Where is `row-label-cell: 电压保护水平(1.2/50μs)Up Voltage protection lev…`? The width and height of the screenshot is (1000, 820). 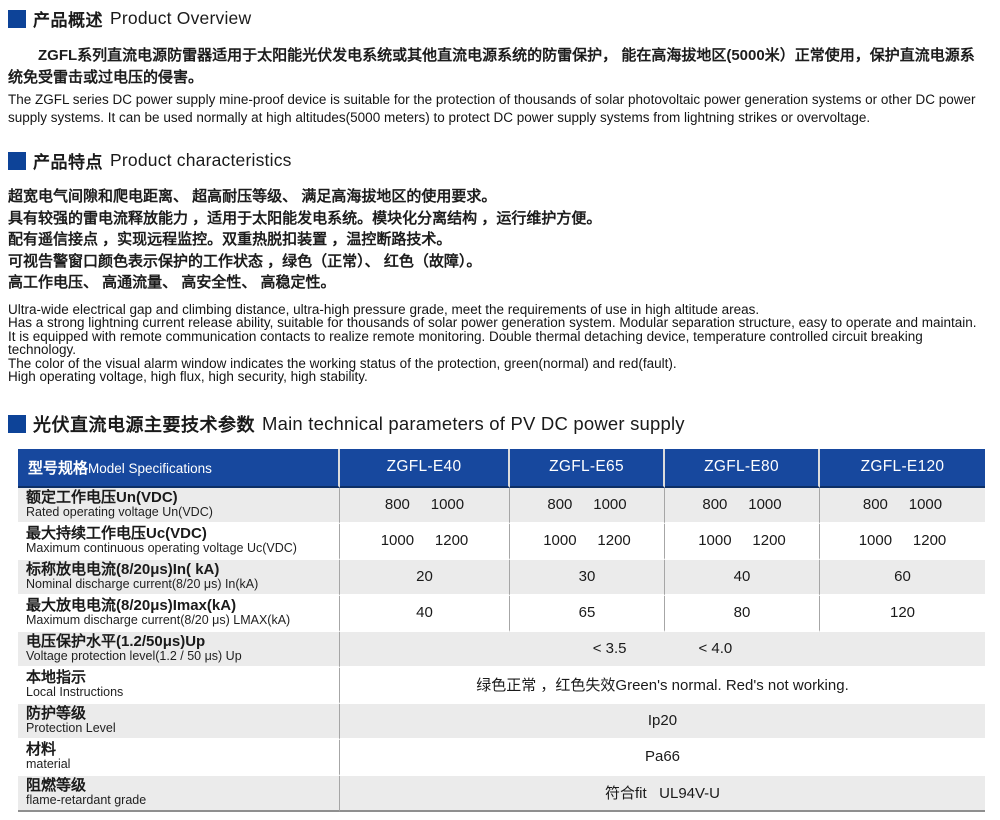 row-label-cell: 电压保护水平(1.2/50μs)Up Voltage protection lev… is located at coordinates (179, 649).